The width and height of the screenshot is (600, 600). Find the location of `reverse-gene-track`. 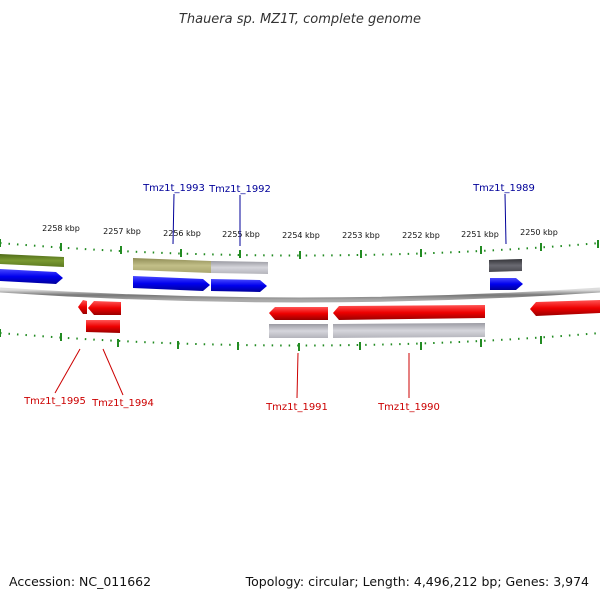

reverse-gene-track is located at coordinates (339, 310).